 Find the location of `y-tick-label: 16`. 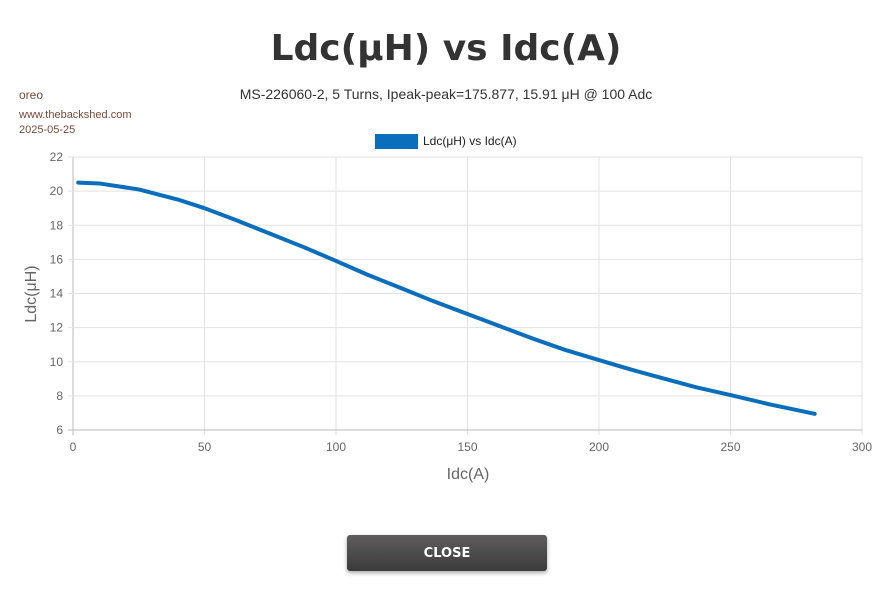

y-tick-label: 16 is located at coordinates (57, 259).